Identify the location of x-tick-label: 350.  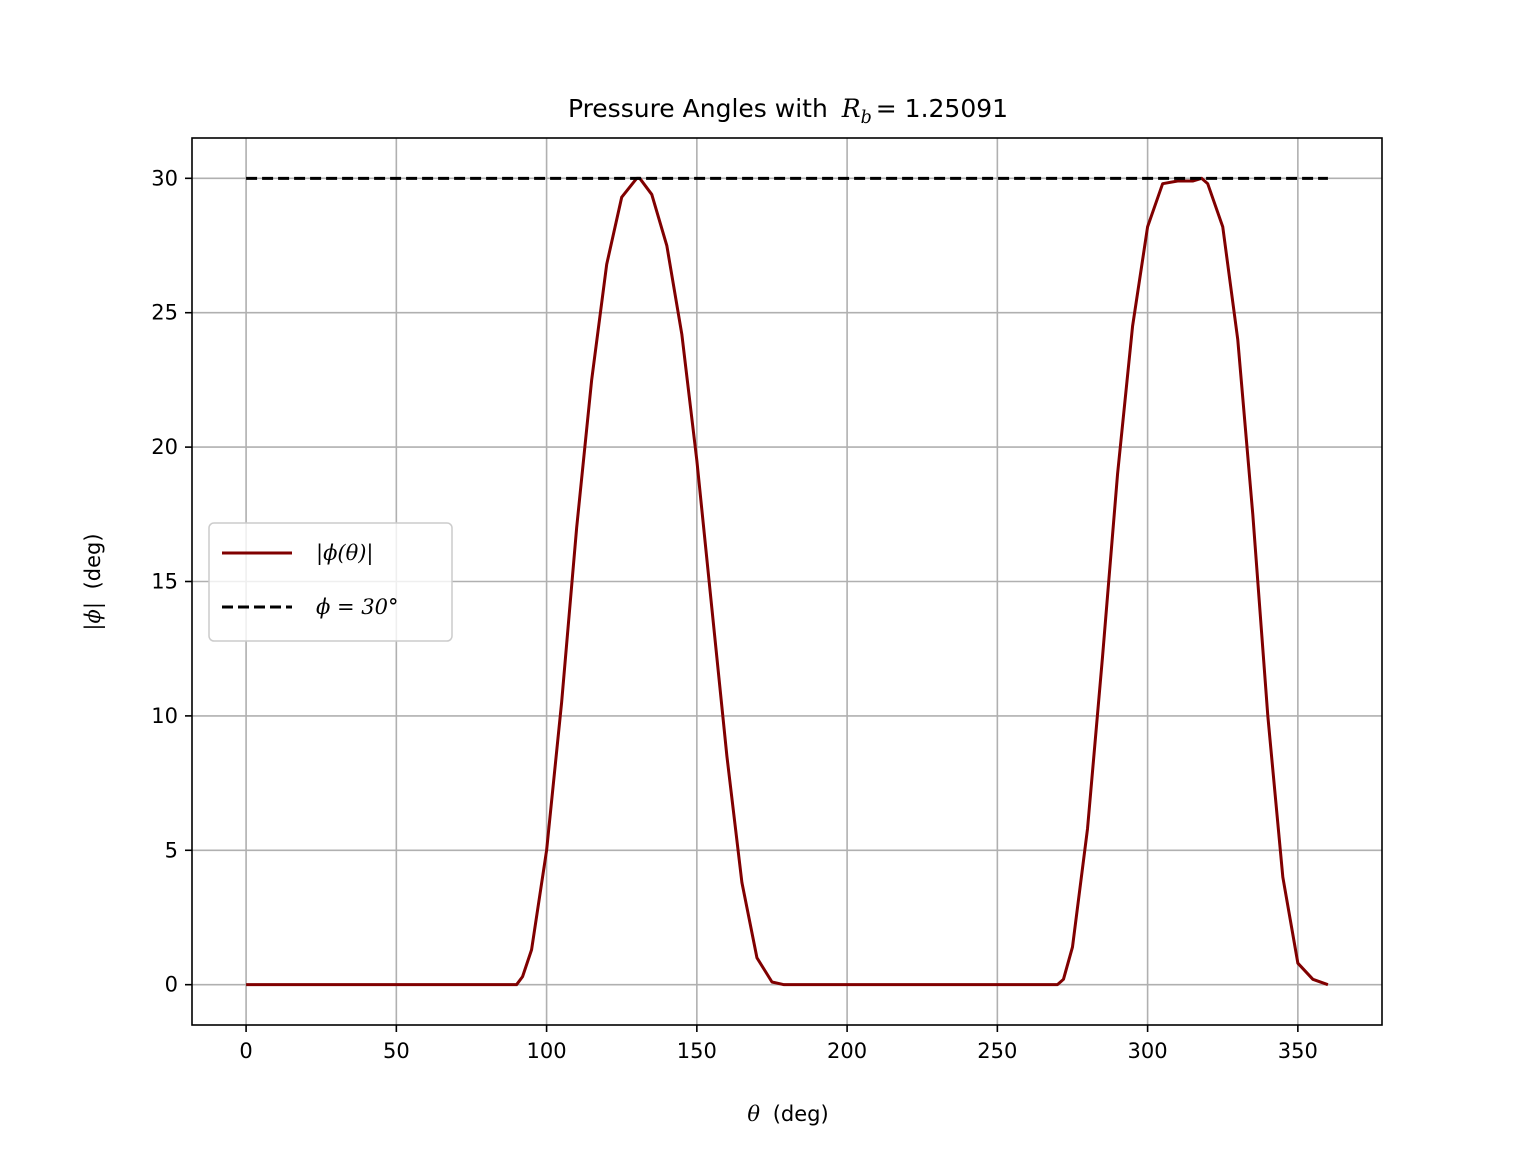
(1298, 1051).